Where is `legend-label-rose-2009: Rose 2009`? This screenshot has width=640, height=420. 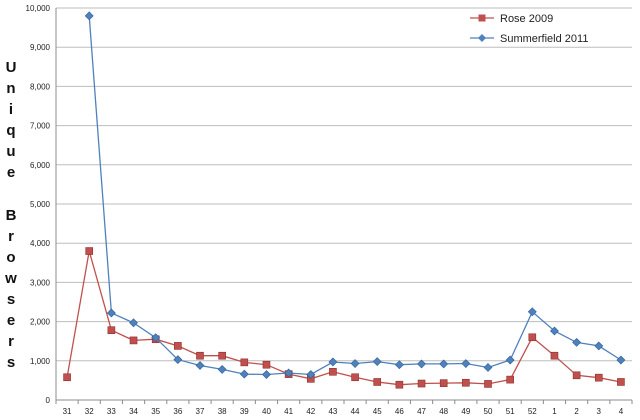 legend-label-rose-2009: Rose 2009 is located at coordinates (526, 19).